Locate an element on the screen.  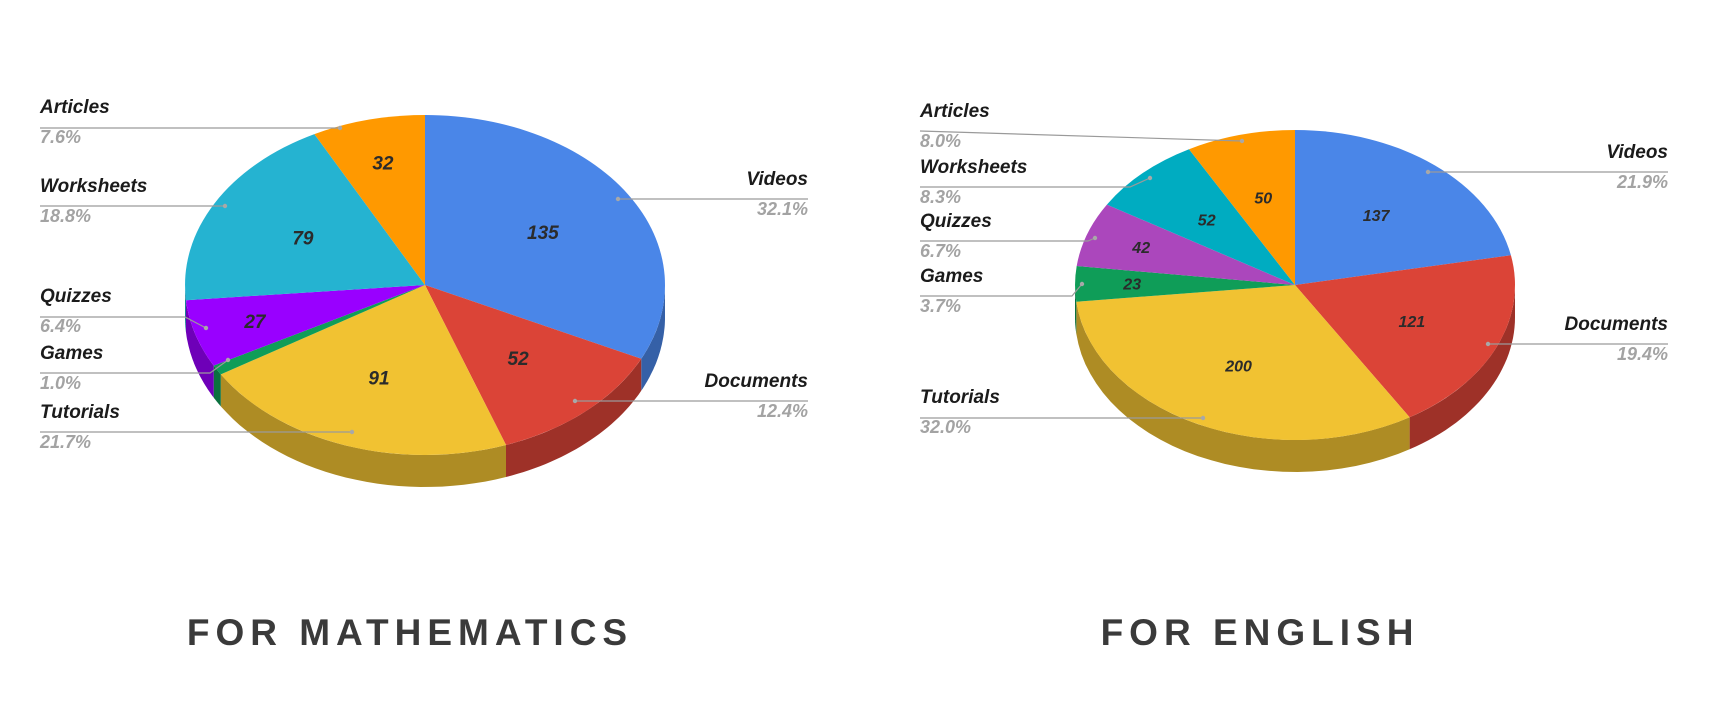
slice-value-documents: 52 is located at coordinates (519, 359).